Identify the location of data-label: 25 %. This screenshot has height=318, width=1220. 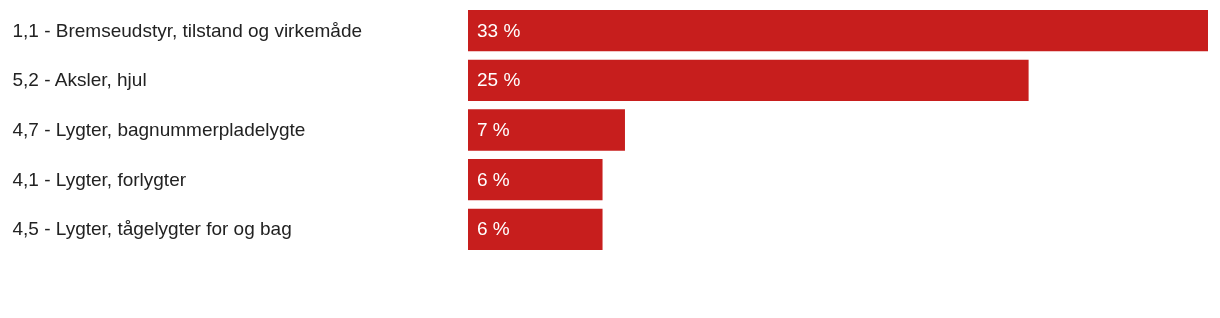
(499, 80).